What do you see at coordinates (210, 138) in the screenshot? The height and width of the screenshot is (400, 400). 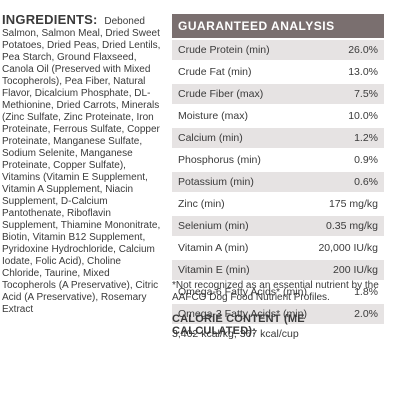 I see `nutrient-name: Calcium (min)` at bounding box center [210, 138].